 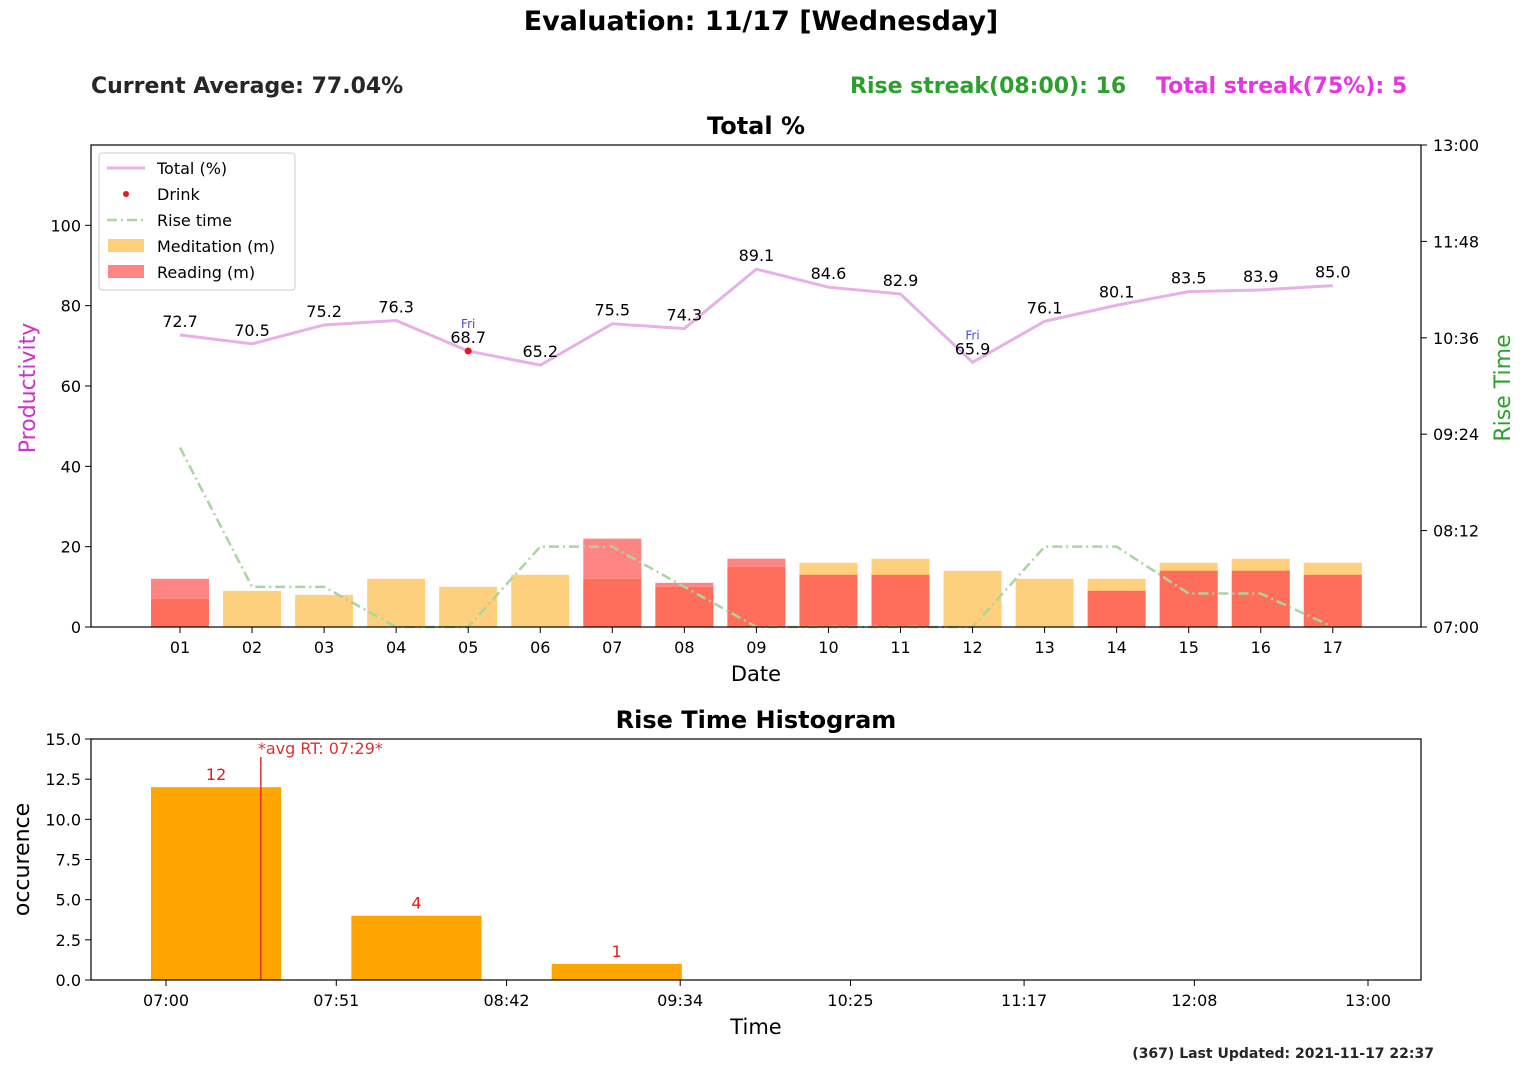 I want to click on hist-x-tick-label: 09:34, so click(x=680, y=1000).